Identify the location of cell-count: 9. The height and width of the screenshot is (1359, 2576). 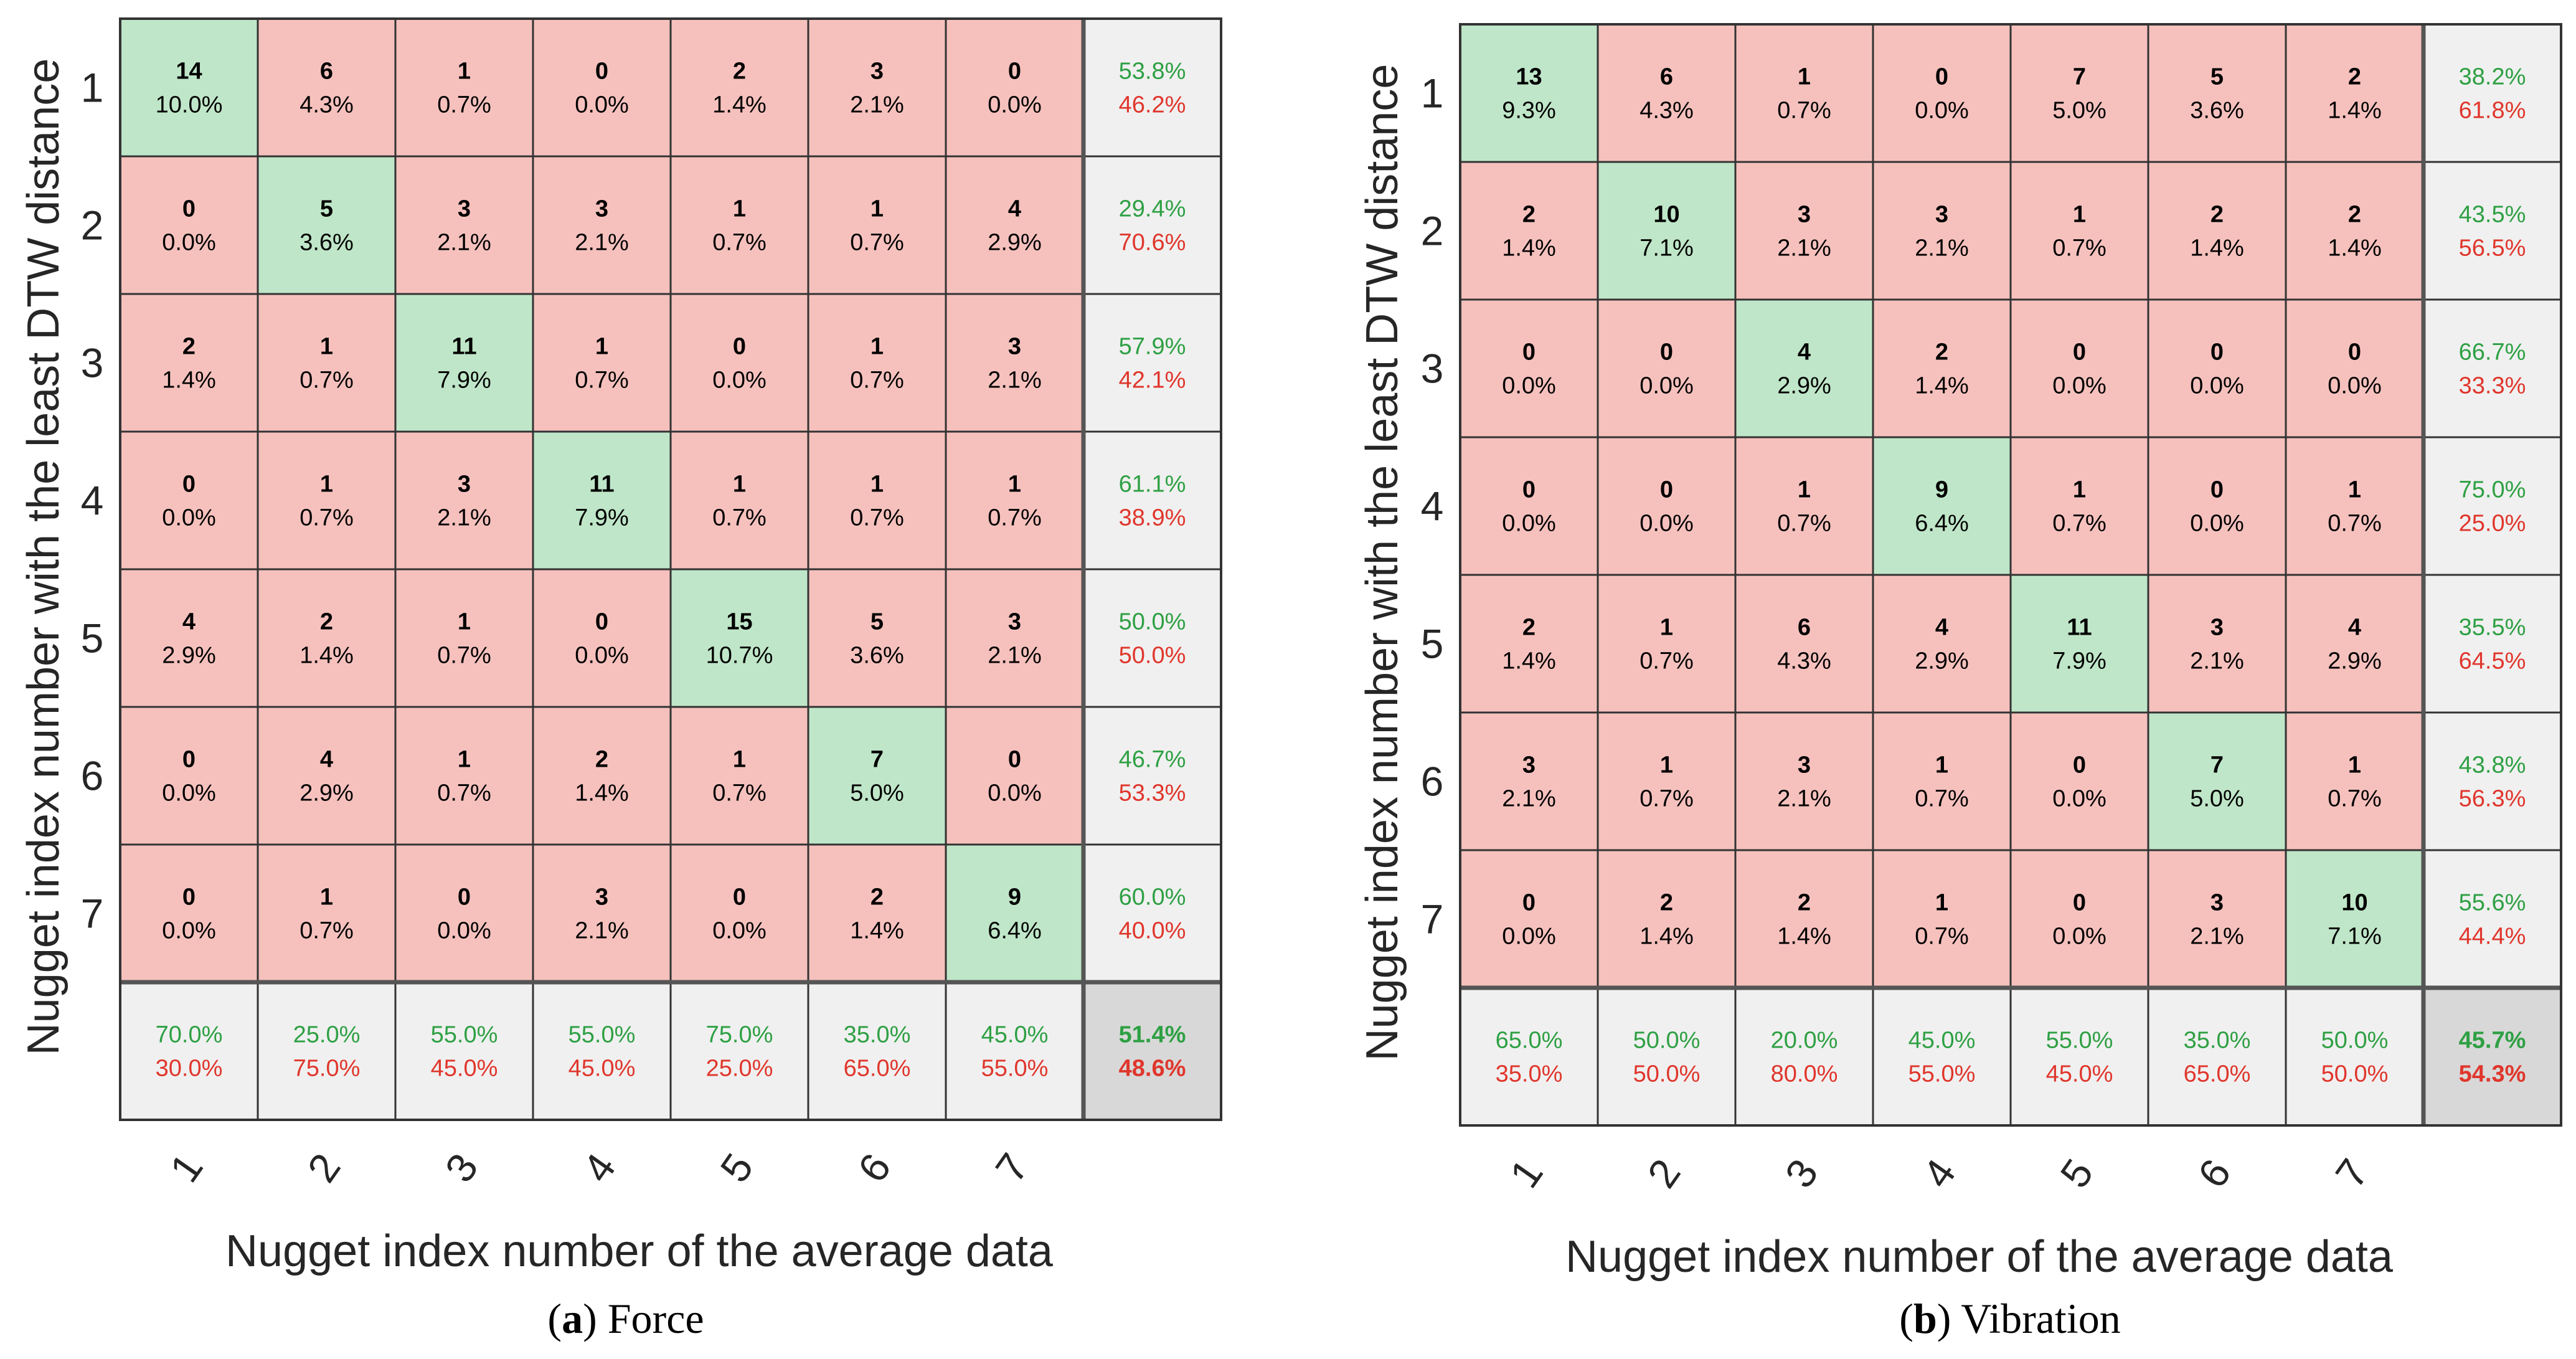
(1942, 490).